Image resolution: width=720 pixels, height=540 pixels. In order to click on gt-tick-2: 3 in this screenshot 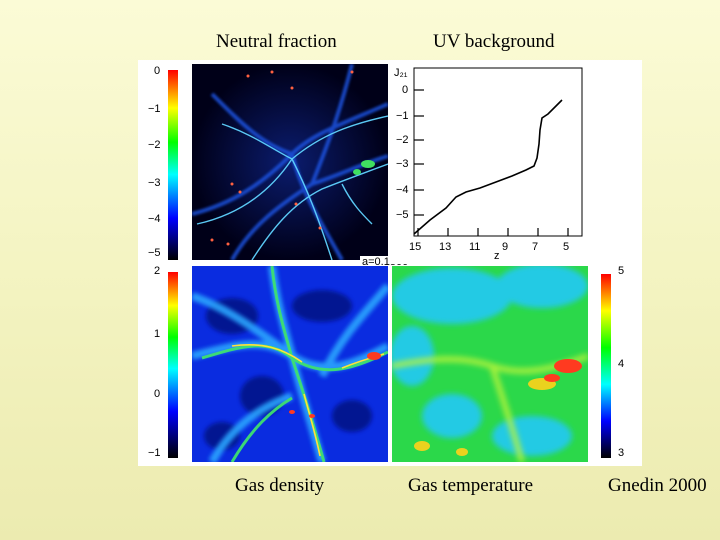, I will do `click(621, 453)`.